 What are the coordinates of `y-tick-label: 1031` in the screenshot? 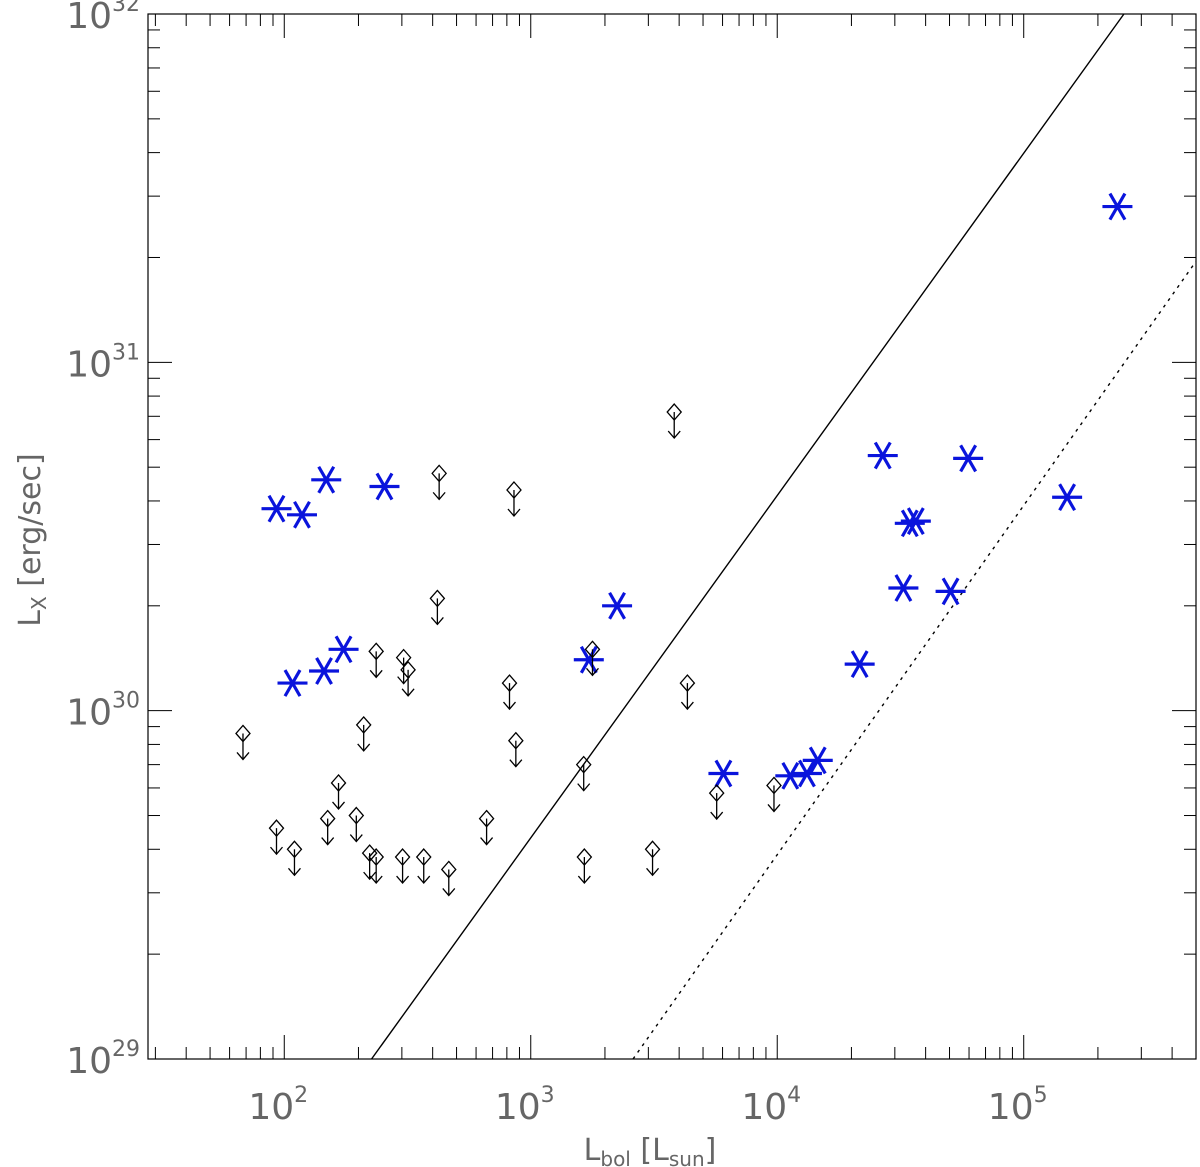 It's located at (103, 362).